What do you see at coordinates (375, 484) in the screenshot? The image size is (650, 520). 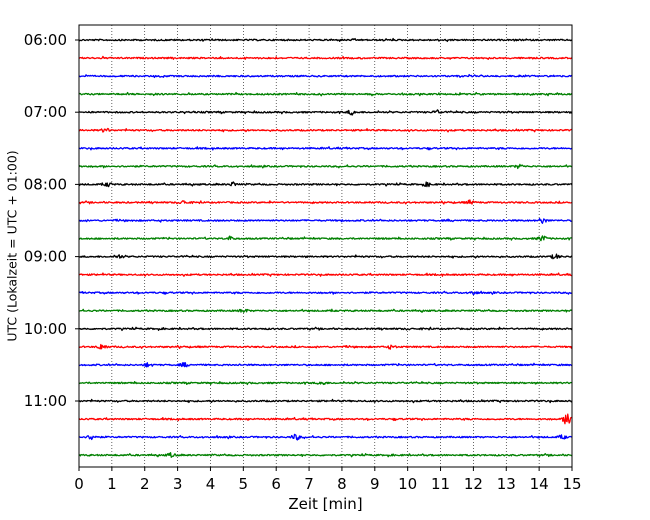 I see `x-tick-label: 9` at bounding box center [375, 484].